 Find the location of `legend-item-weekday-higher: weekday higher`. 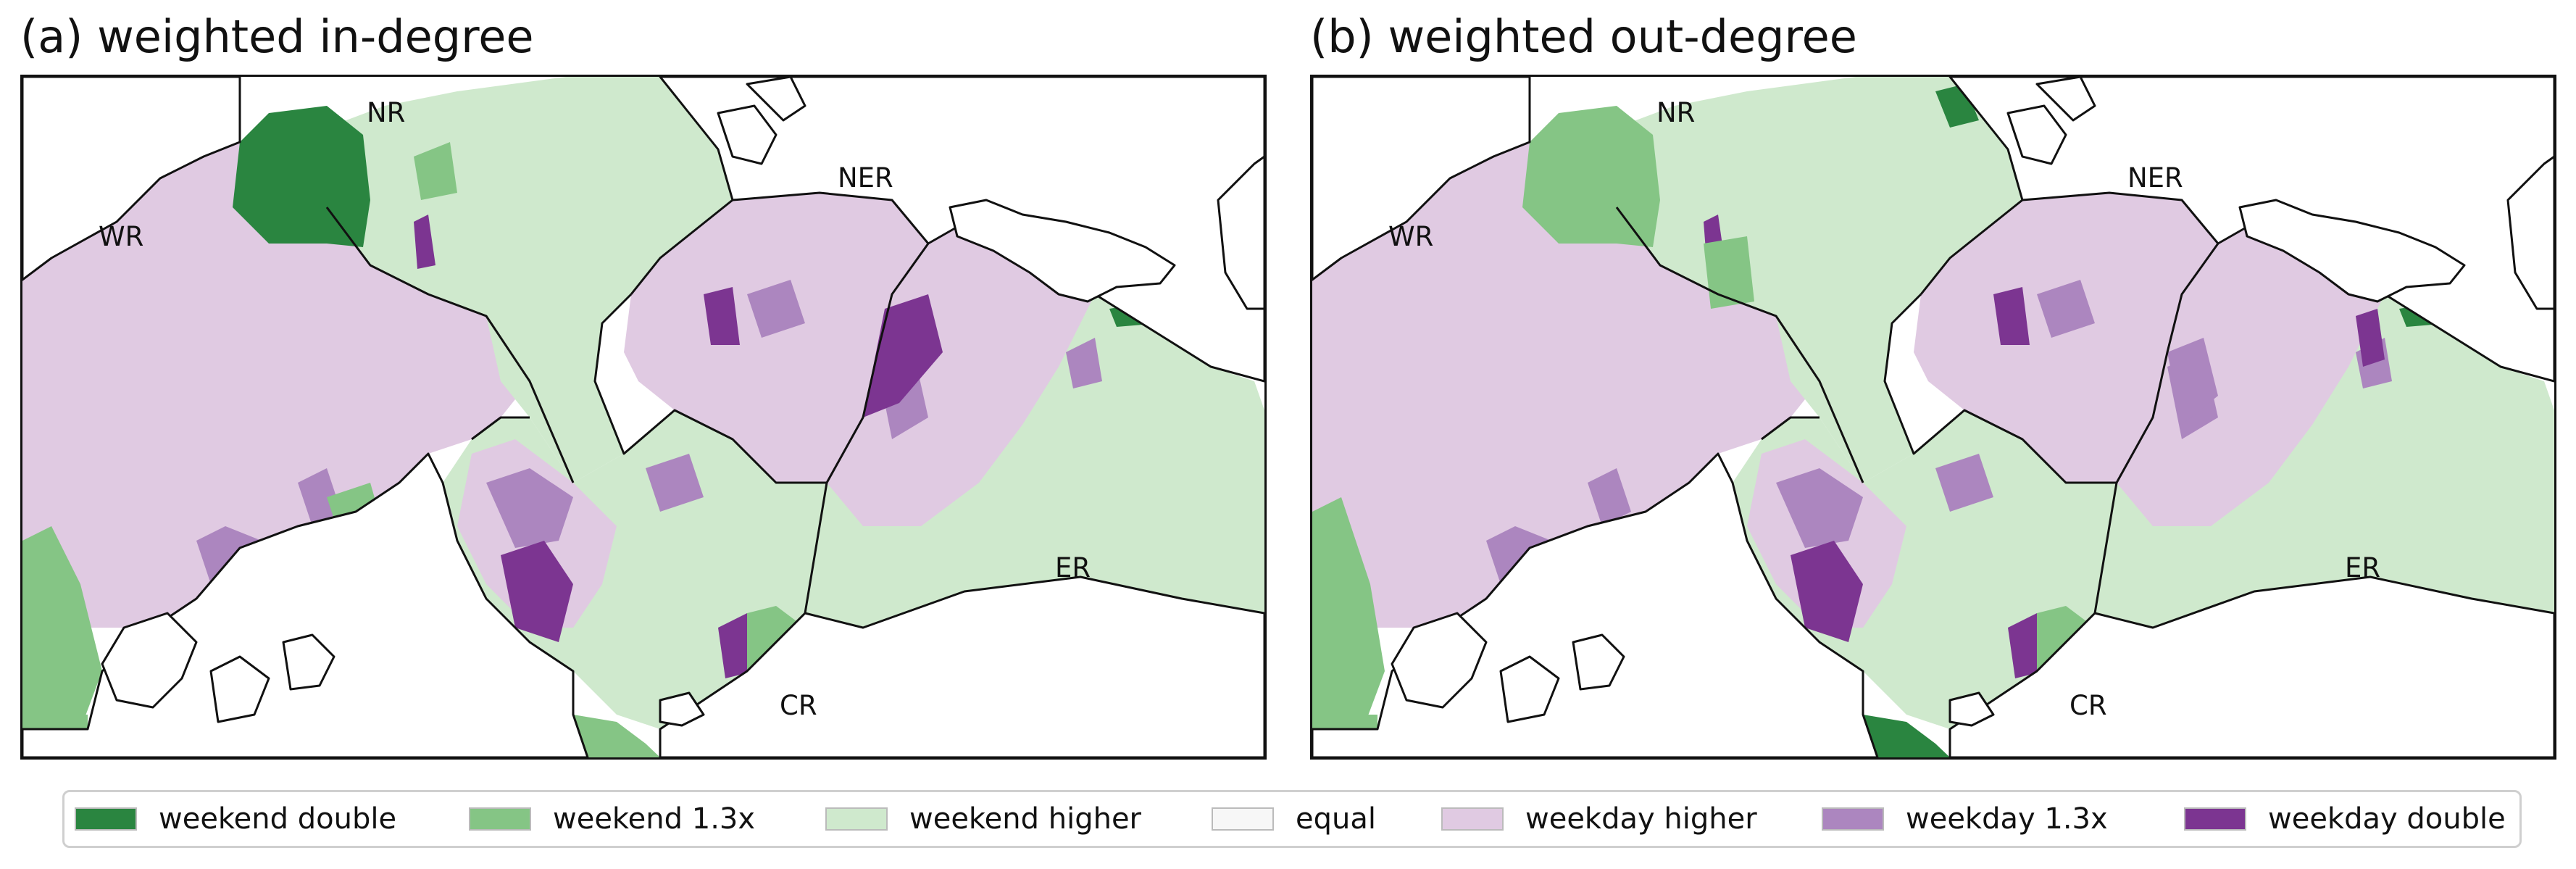

legend-item-weekday-higher: weekday higher is located at coordinates (1599, 819).